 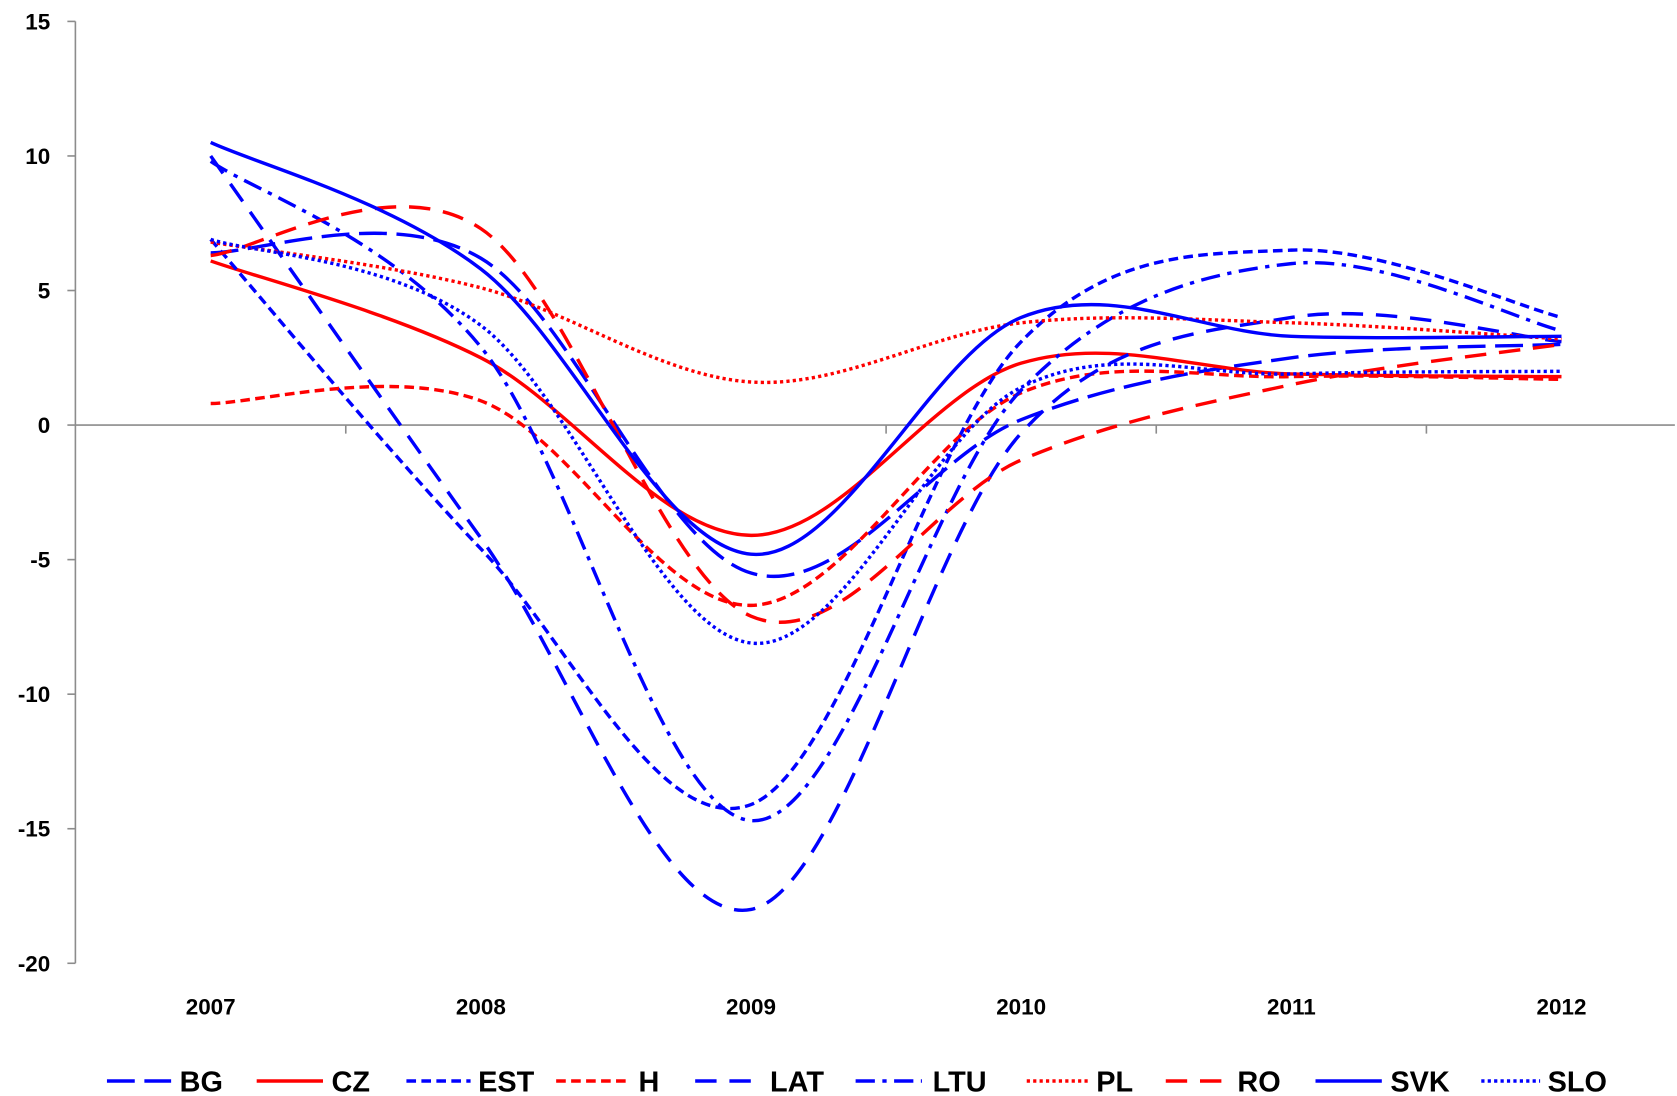 I want to click on legend-item-pl: PL, so click(x=1079, y=1081).